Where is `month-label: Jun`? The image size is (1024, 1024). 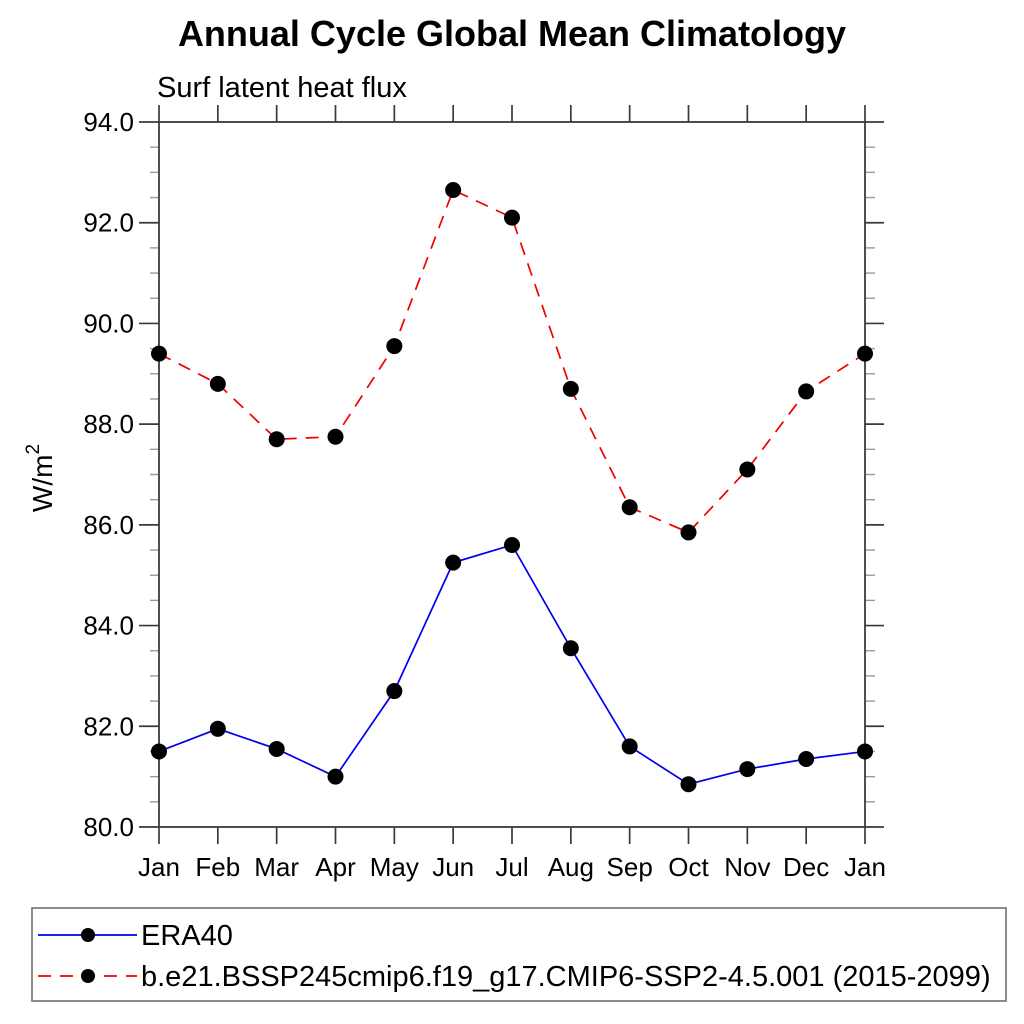 month-label: Jun is located at coordinates (453, 867).